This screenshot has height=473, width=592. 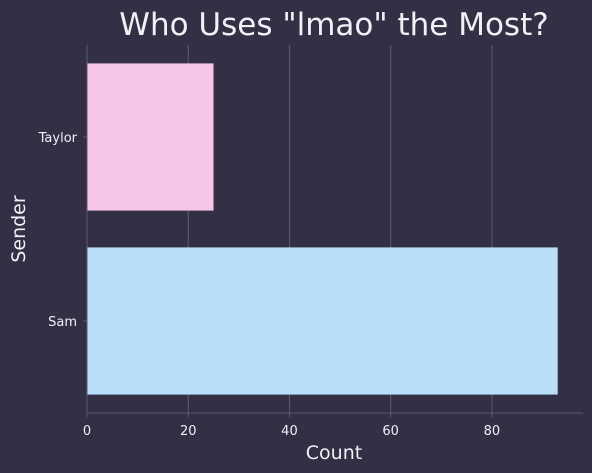 What do you see at coordinates (150, 136) in the screenshot?
I see `bar` at bounding box center [150, 136].